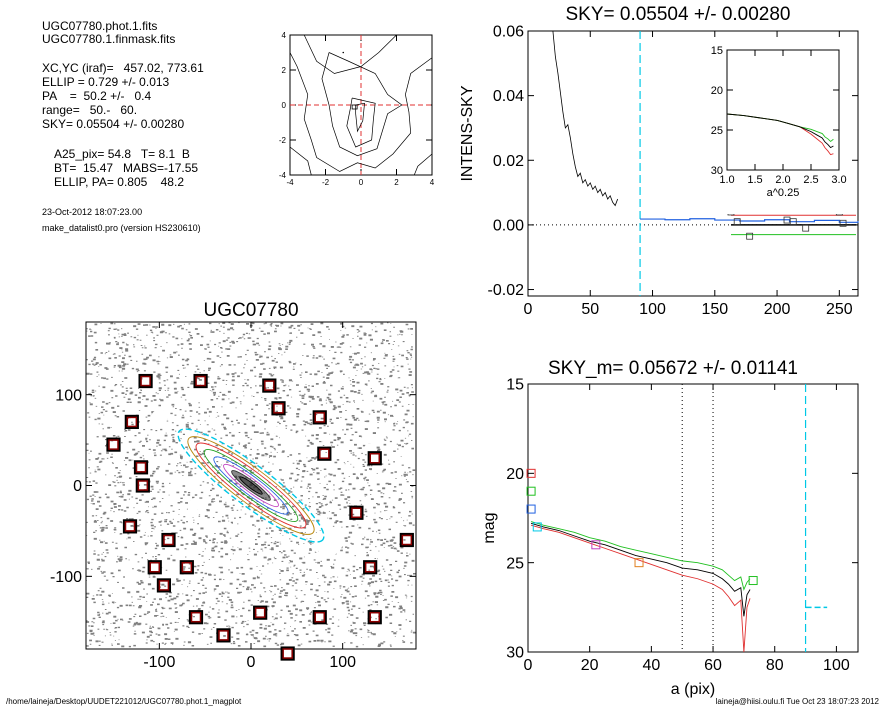 The width and height of the screenshot is (885, 708). I want to click on y-tick-label: 4, so click(284, 35).